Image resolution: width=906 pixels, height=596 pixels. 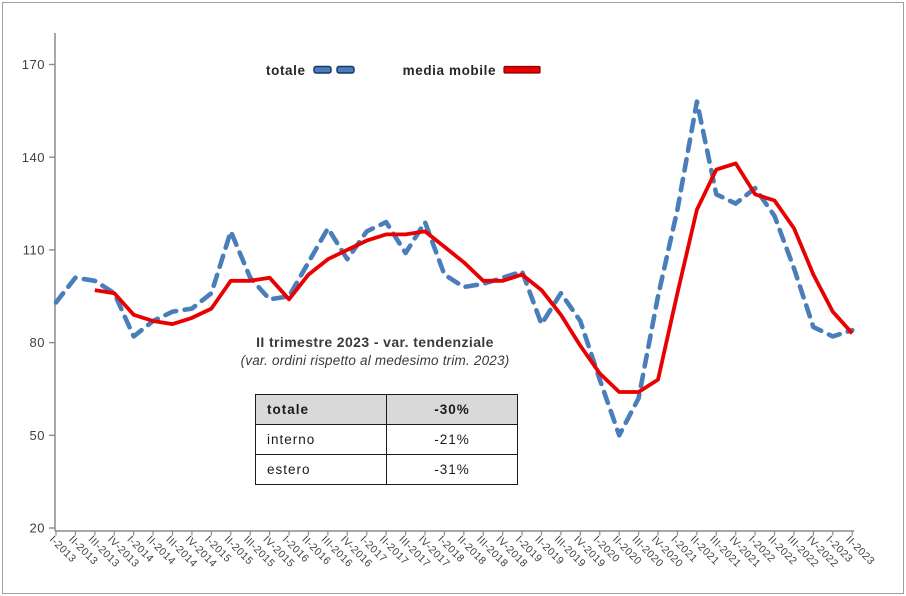 What do you see at coordinates (34, 250) in the screenshot?
I see `y-axis-label: 110` at bounding box center [34, 250].